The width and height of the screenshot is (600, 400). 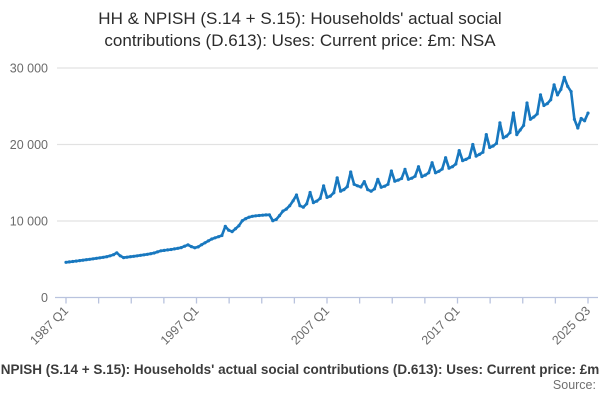 What do you see at coordinates (574, 385) in the screenshot?
I see `source-label: Source:` at bounding box center [574, 385].